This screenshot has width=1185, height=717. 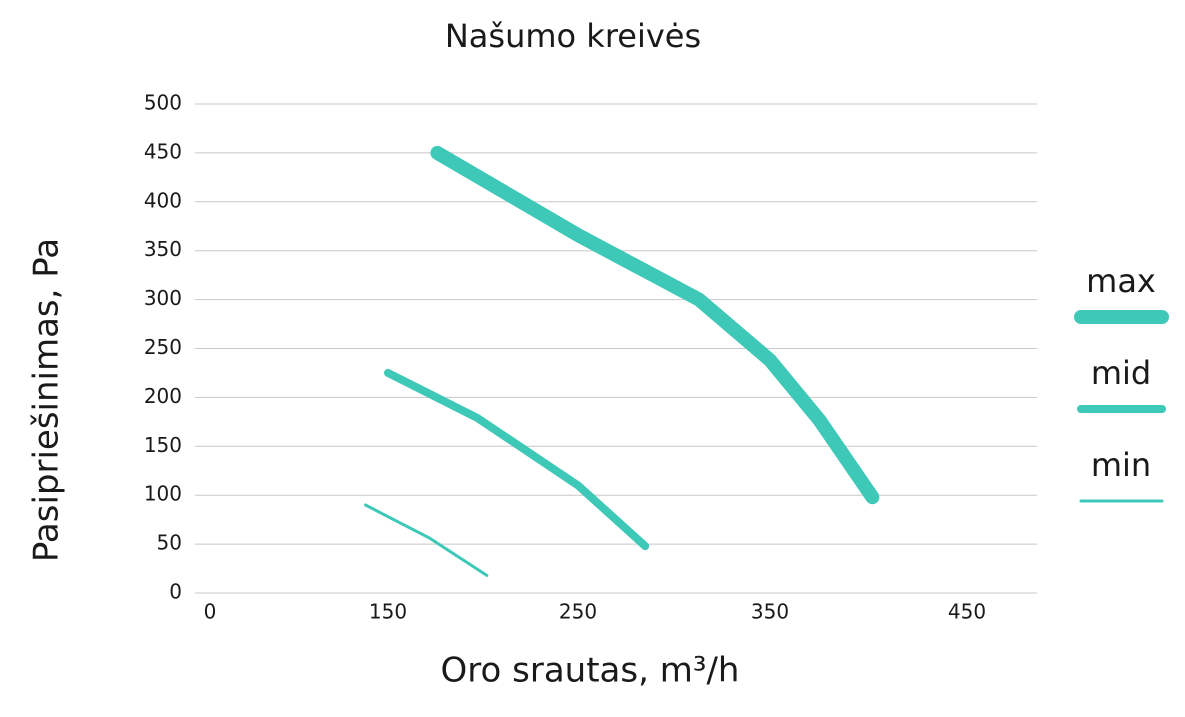 What do you see at coordinates (163, 151) in the screenshot?
I see `y-tick-label: 450` at bounding box center [163, 151].